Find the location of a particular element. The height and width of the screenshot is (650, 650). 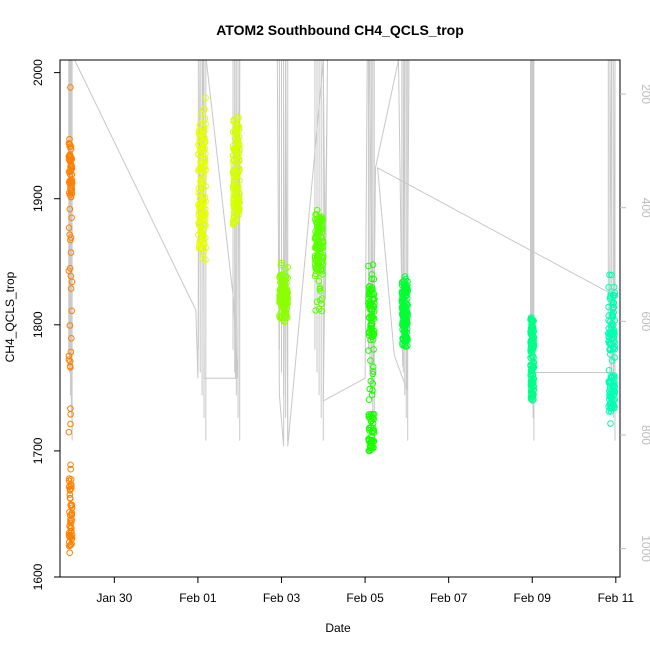

y-tick-label: 2000 is located at coordinates (38, 72).